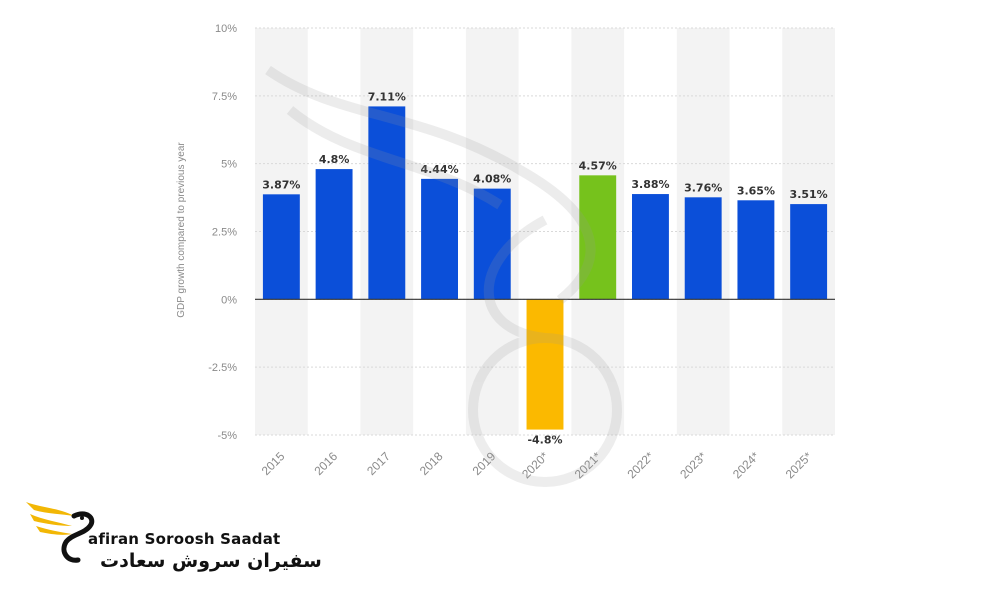  I want to click on x-category-label: 2015, so click(273, 463).